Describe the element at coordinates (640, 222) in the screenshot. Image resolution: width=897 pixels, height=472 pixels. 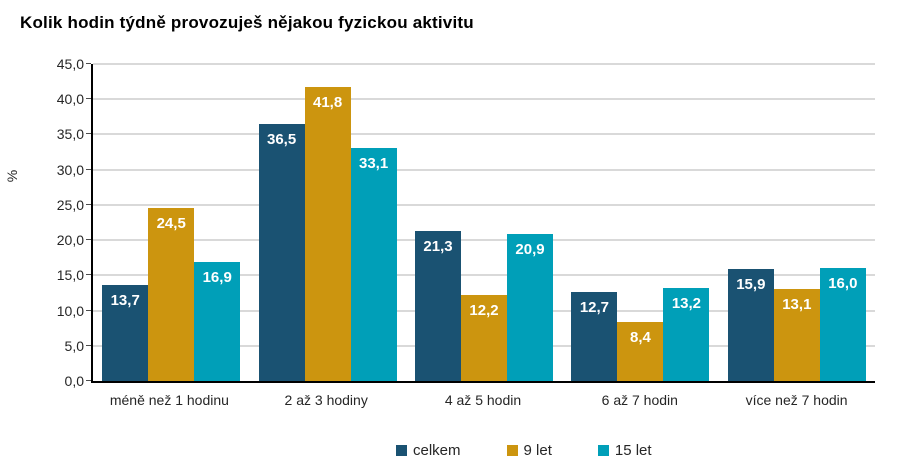
I see `bar-group: 12,7 8,4 13,2` at that location.